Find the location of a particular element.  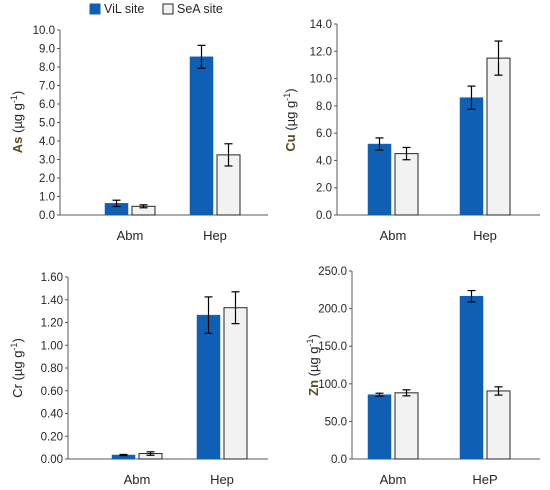

y-tick-label: 50.0 is located at coordinates (336, 422).